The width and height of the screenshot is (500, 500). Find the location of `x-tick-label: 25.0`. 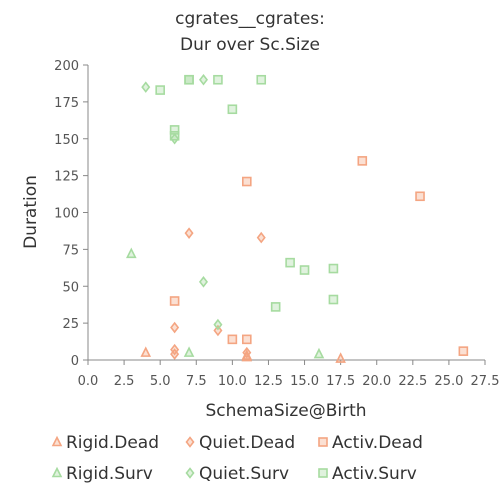

x-tick-label: 25.0 is located at coordinates (448, 381).